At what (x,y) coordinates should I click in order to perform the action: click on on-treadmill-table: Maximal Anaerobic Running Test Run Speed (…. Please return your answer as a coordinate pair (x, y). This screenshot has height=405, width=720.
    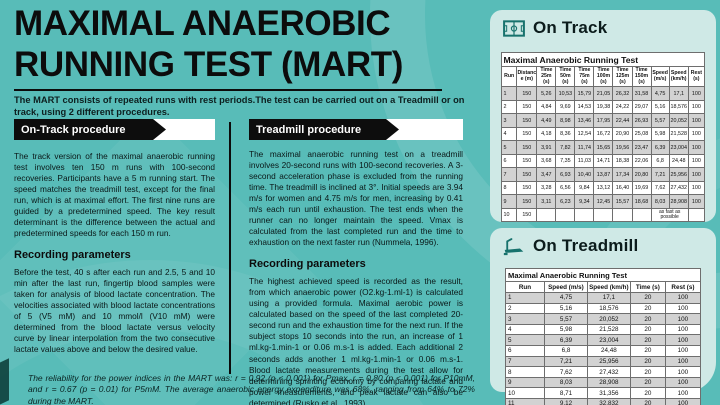
    Looking at the image, I should click on (603, 336).